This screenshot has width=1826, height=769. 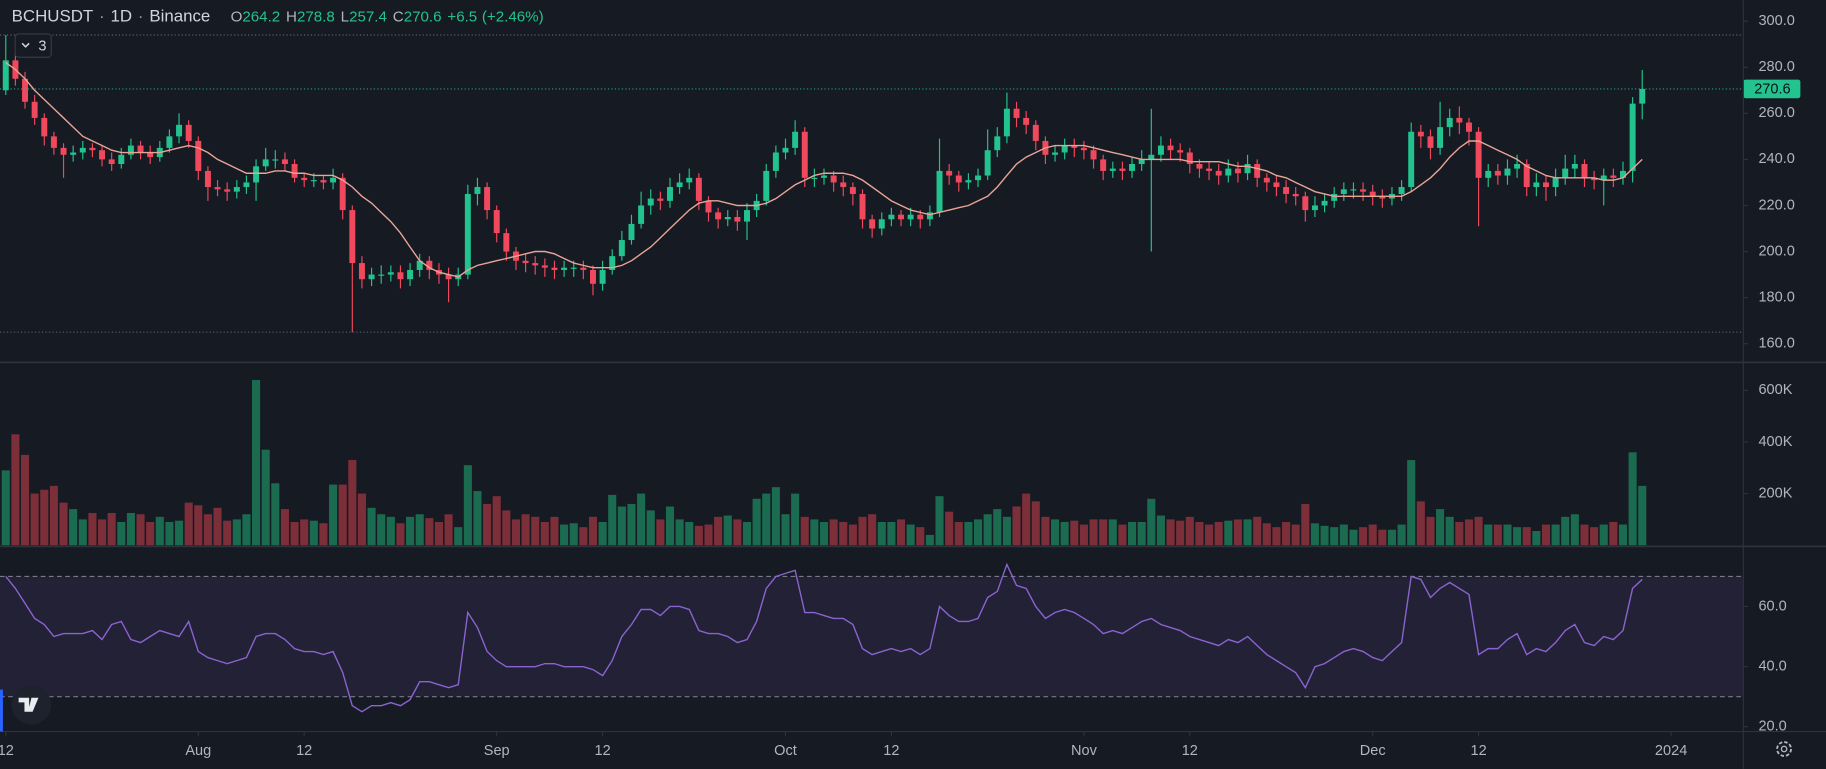 I want to click on toggle-box, so click(x=33, y=45).